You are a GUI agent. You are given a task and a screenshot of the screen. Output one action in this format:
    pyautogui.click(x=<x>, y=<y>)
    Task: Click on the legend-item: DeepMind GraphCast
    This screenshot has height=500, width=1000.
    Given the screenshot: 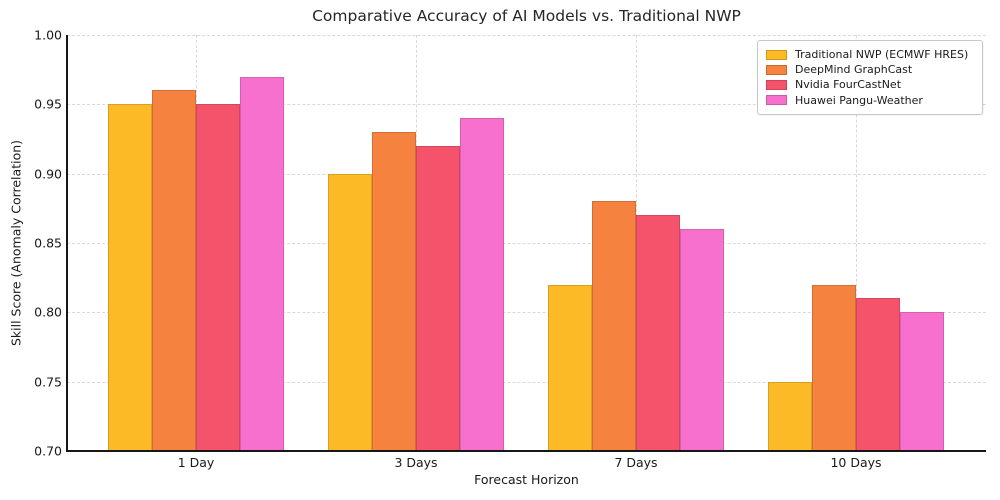 What is the action you would take?
    pyautogui.click(x=870, y=69)
    